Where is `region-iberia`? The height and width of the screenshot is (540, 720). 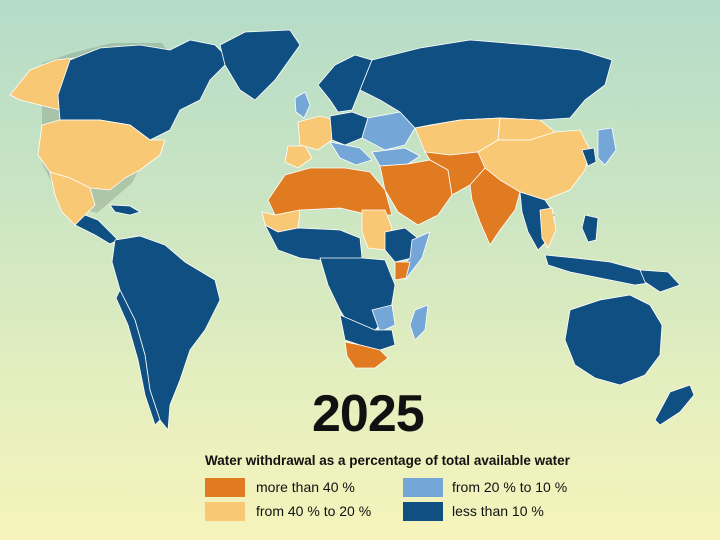
region-iberia is located at coordinates (298, 157).